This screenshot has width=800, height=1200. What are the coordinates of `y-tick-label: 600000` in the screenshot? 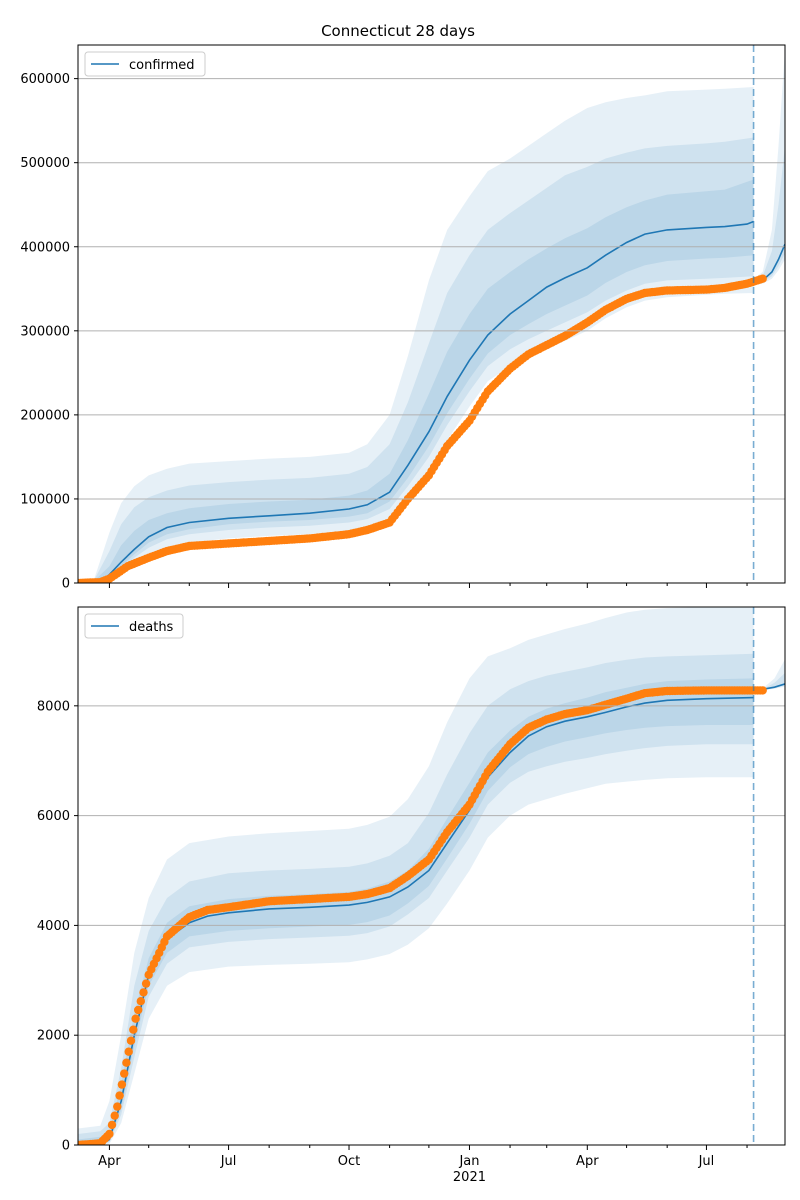 It's located at (45, 79).